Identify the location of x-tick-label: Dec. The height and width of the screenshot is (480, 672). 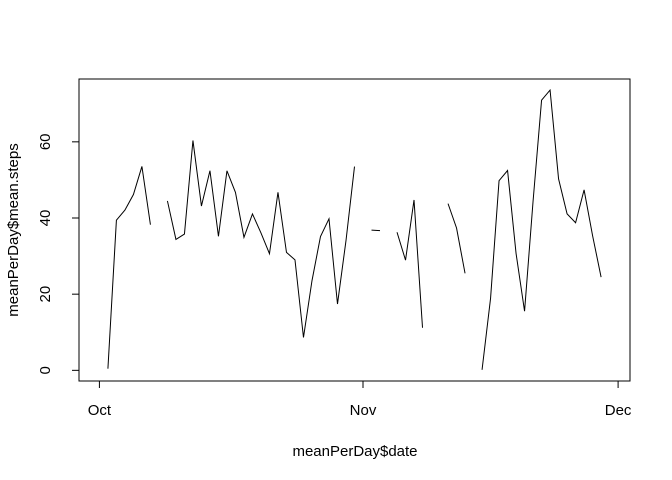
(618, 410).